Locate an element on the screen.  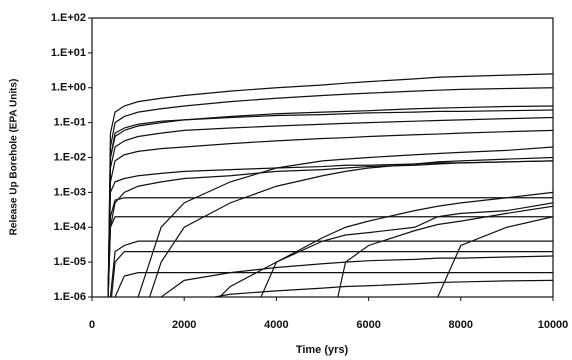
x-tick-label: 2000 is located at coordinates (184, 325).